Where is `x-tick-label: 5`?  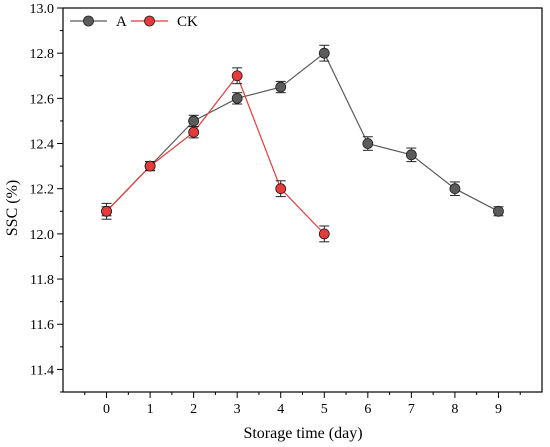 x-tick-label: 5 is located at coordinates (324, 409).